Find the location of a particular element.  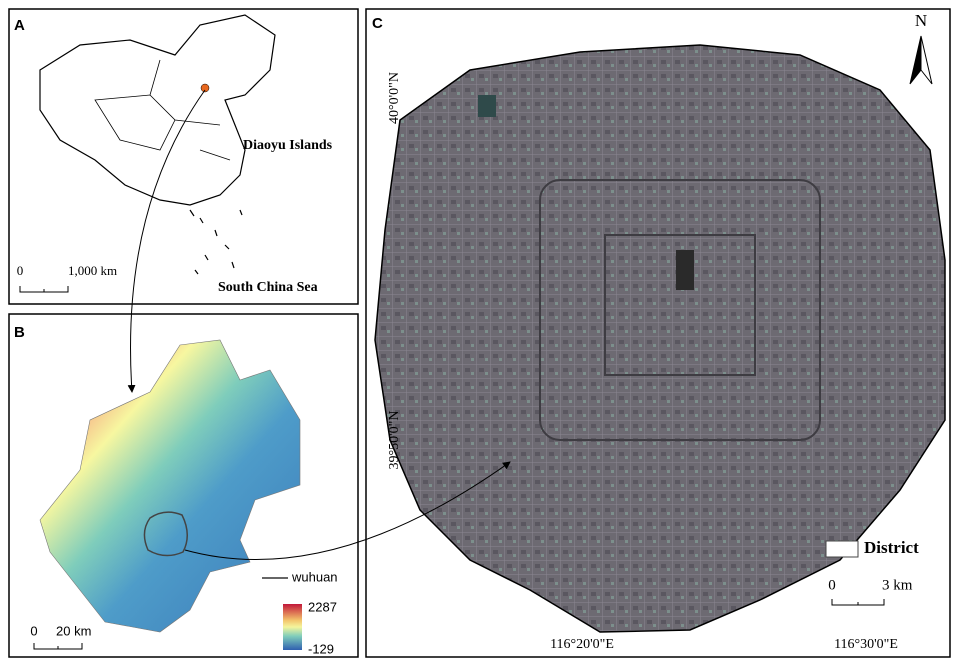

province-lines is located at coordinates (162, 110).